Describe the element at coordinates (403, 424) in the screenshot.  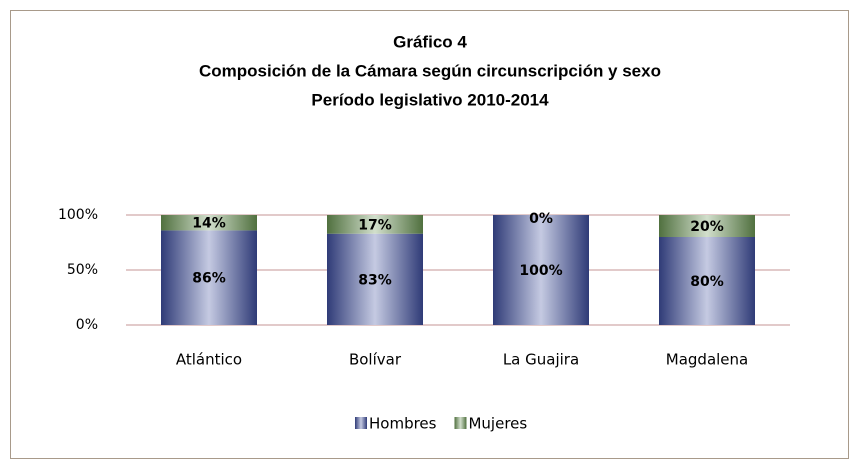
I see `legend-label: Hombres` at that location.